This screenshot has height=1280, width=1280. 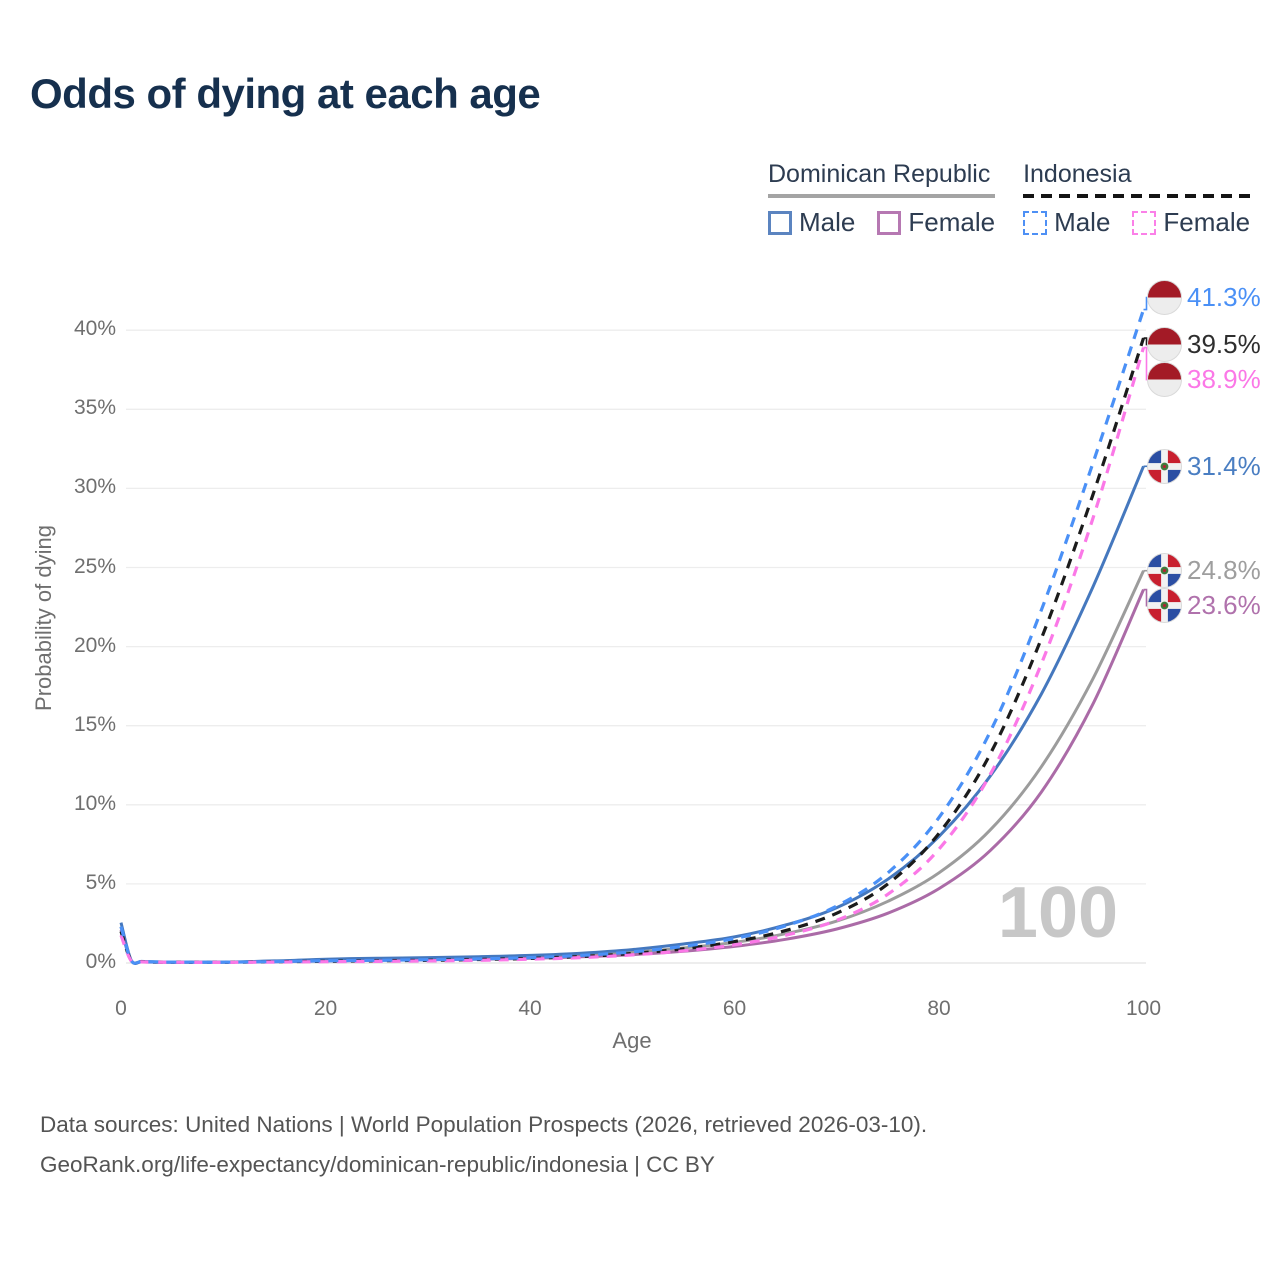 What do you see at coordinates (1224, 465) in the screenshot?
I see `end-value-label: 31.4%` at bounding box center [1224, 465].